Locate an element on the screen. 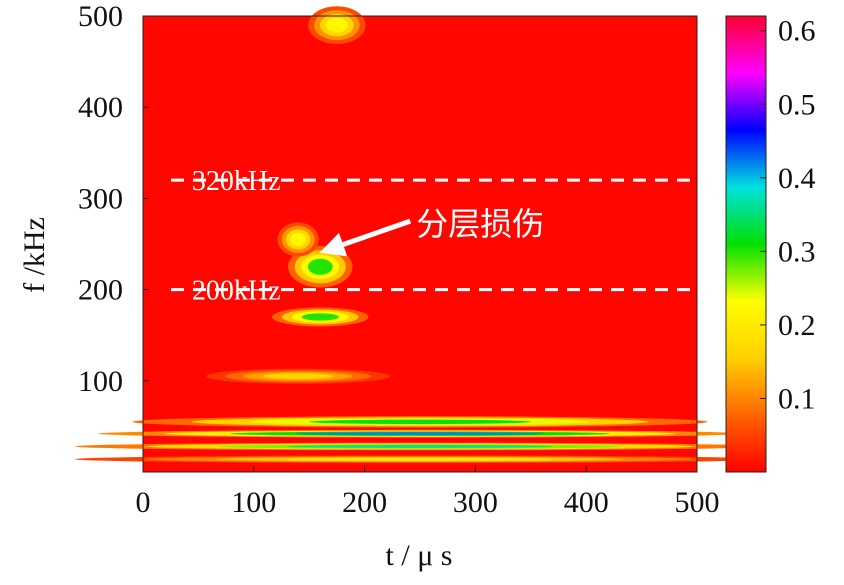 The width and height of the screenshot is (844, 585). x-tick-label: 500 is located at coordinates (697, 502).